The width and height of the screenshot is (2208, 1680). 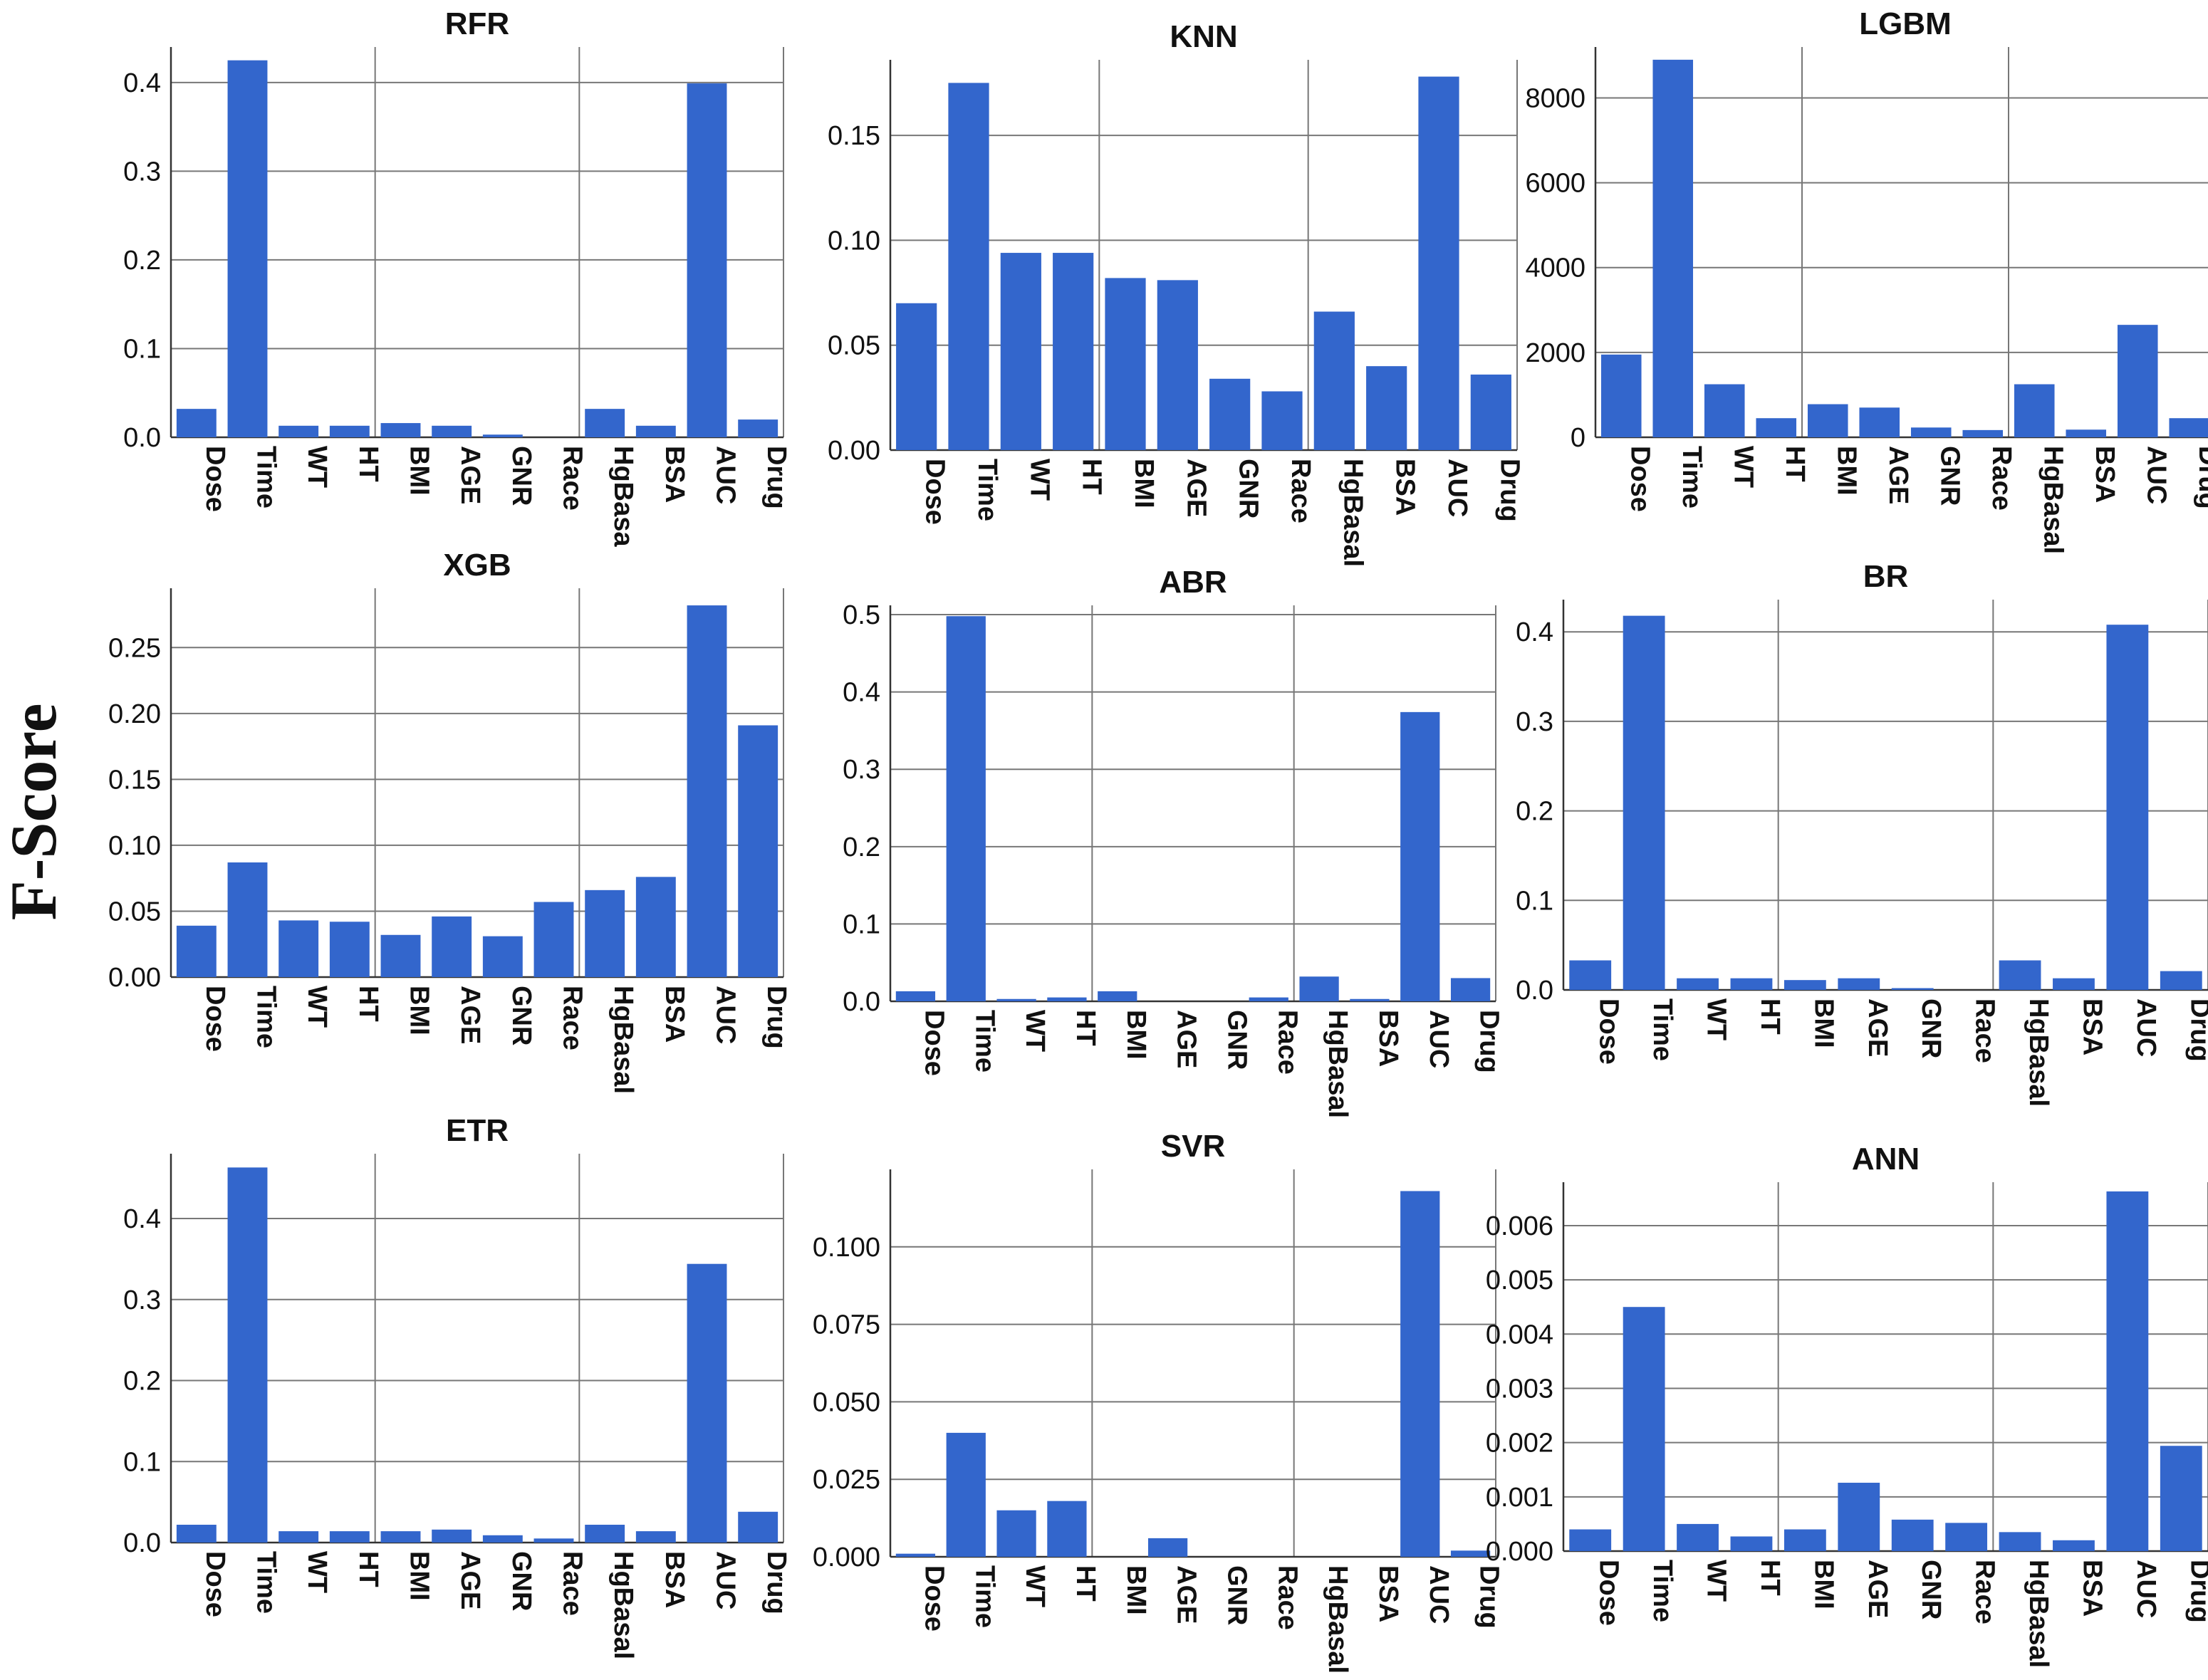 What do you see at coordinates (368, 1004) in the screenshot?
I see `xgb-xtick-label: HT` at bounding box center [368, 1004].